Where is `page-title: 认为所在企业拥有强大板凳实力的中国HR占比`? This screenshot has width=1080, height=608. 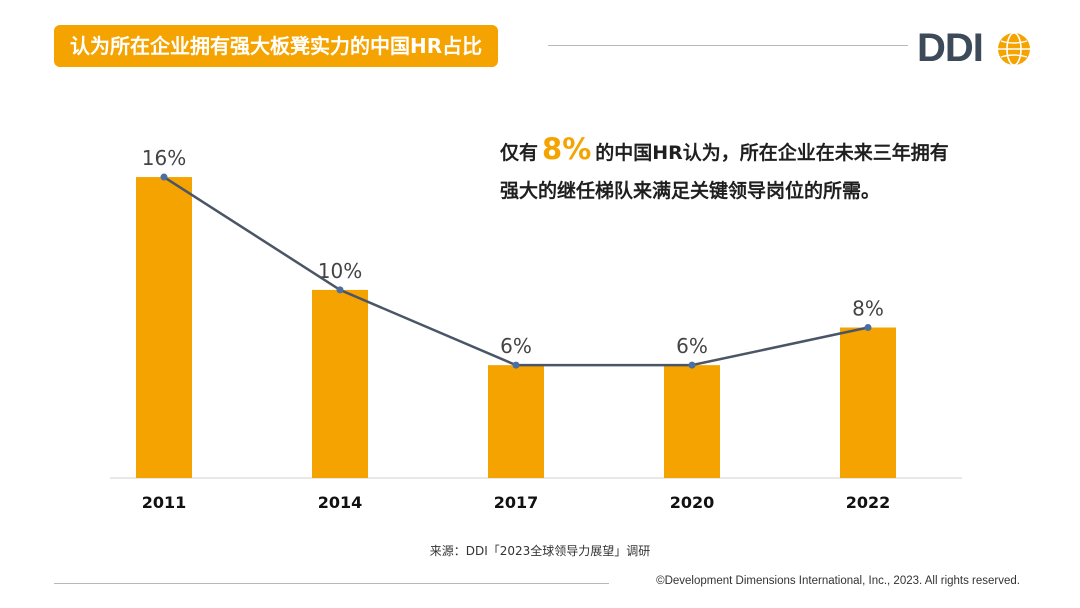 page-title: 认为所在企业拥有强大板凳实力的中国HR占比 is located at coordinates (276, 46).